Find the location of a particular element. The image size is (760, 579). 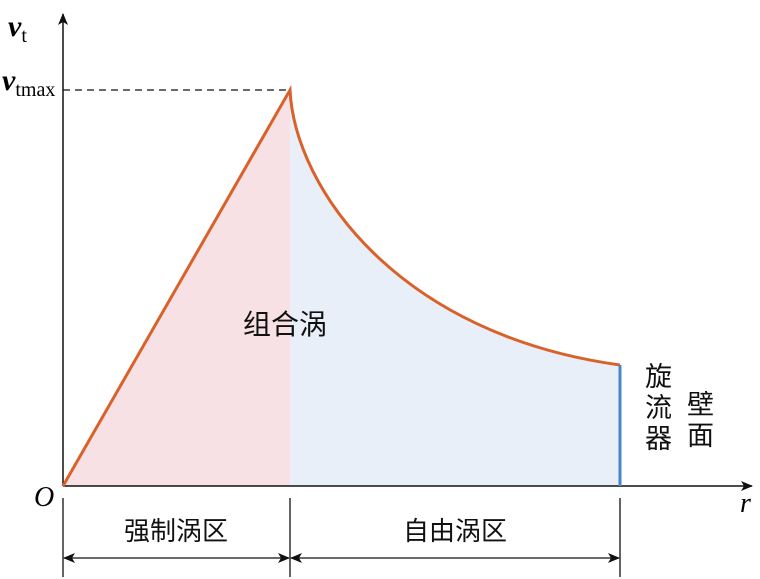

center-label: 组合涡 is located at coordinates (285, 324).